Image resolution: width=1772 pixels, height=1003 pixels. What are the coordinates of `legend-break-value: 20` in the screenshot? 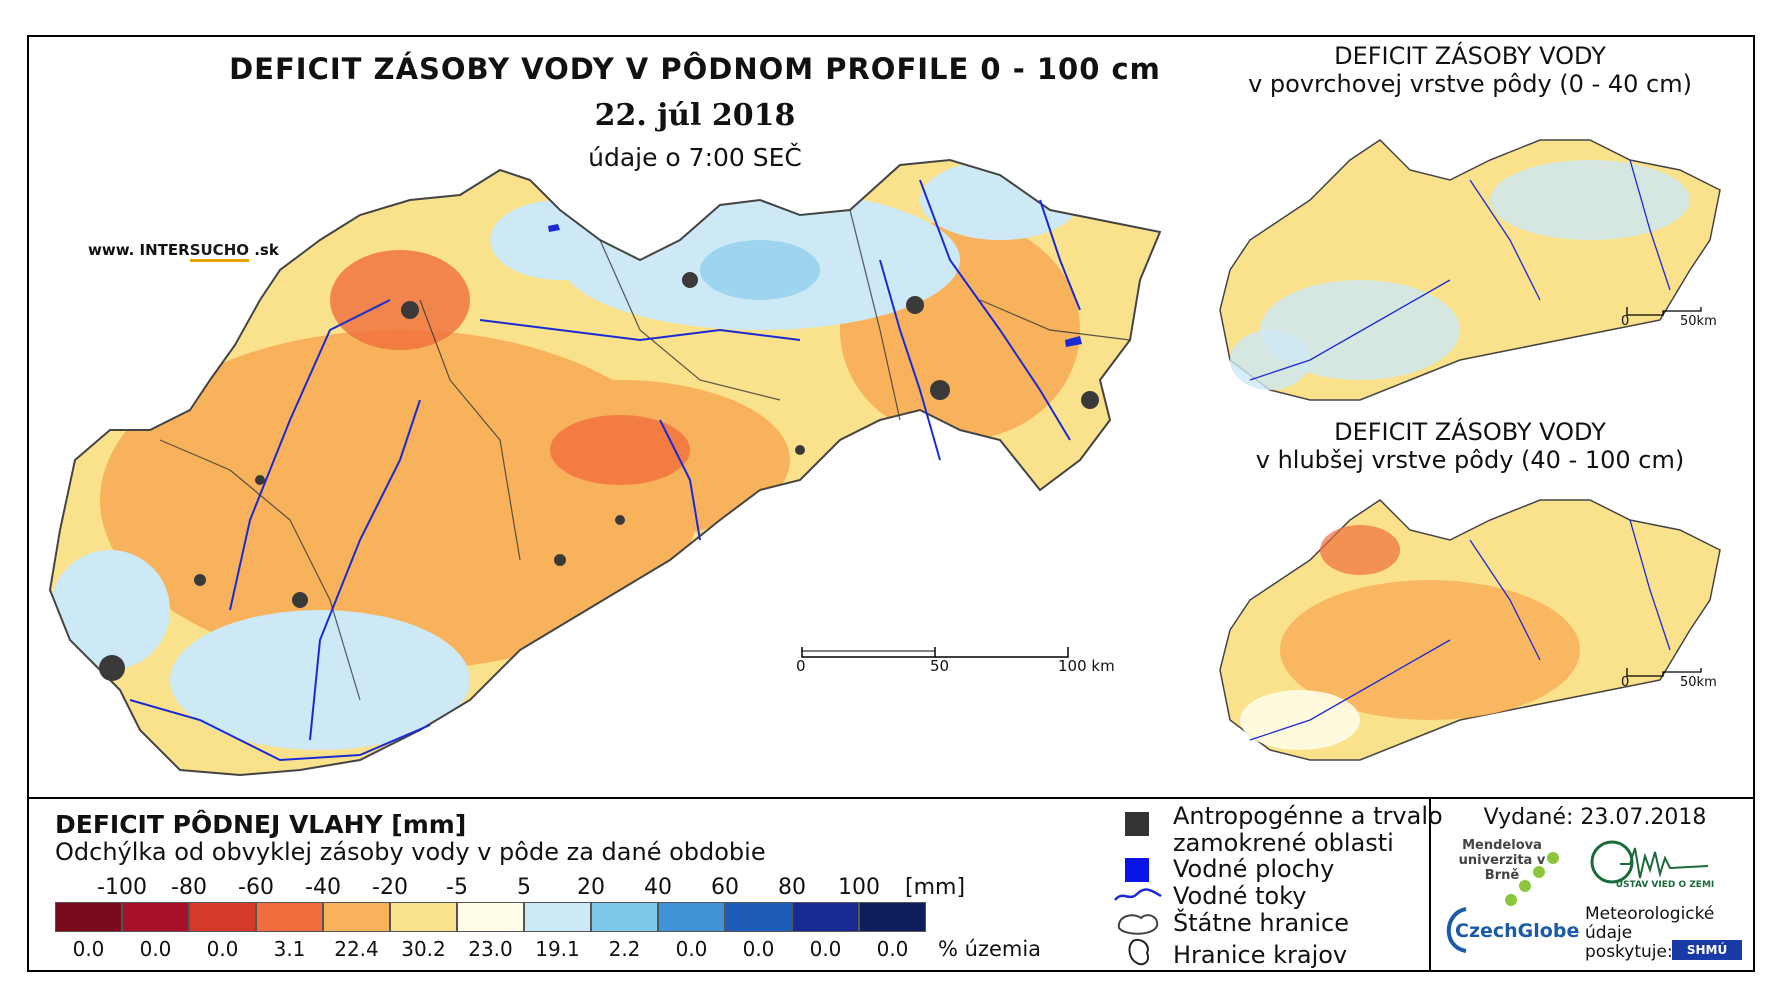 It's located at (591, 887).